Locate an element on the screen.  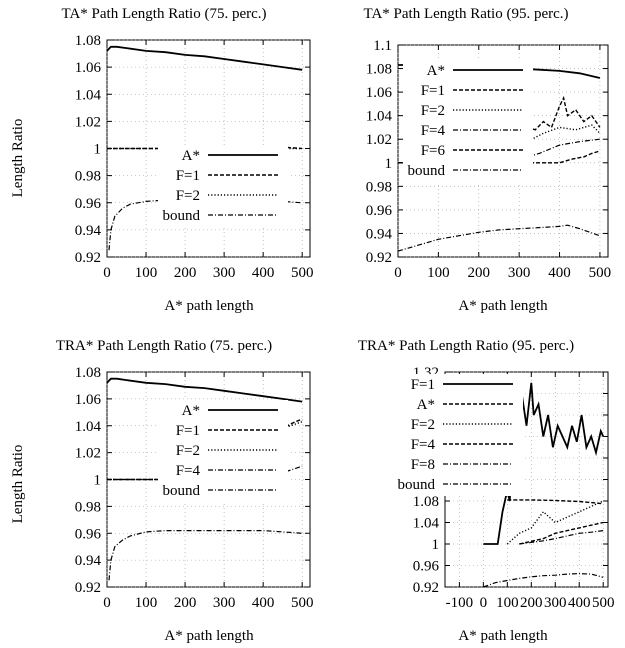
ylabel-left-top: Length Ratio is located at coordinates (18, 158).